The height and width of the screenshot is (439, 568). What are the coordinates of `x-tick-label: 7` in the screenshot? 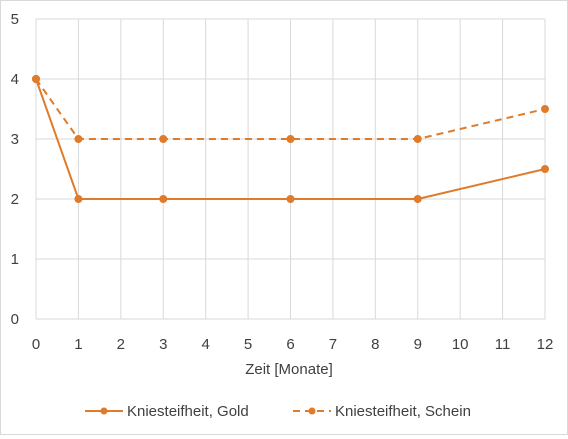 It's located at (333, 344).